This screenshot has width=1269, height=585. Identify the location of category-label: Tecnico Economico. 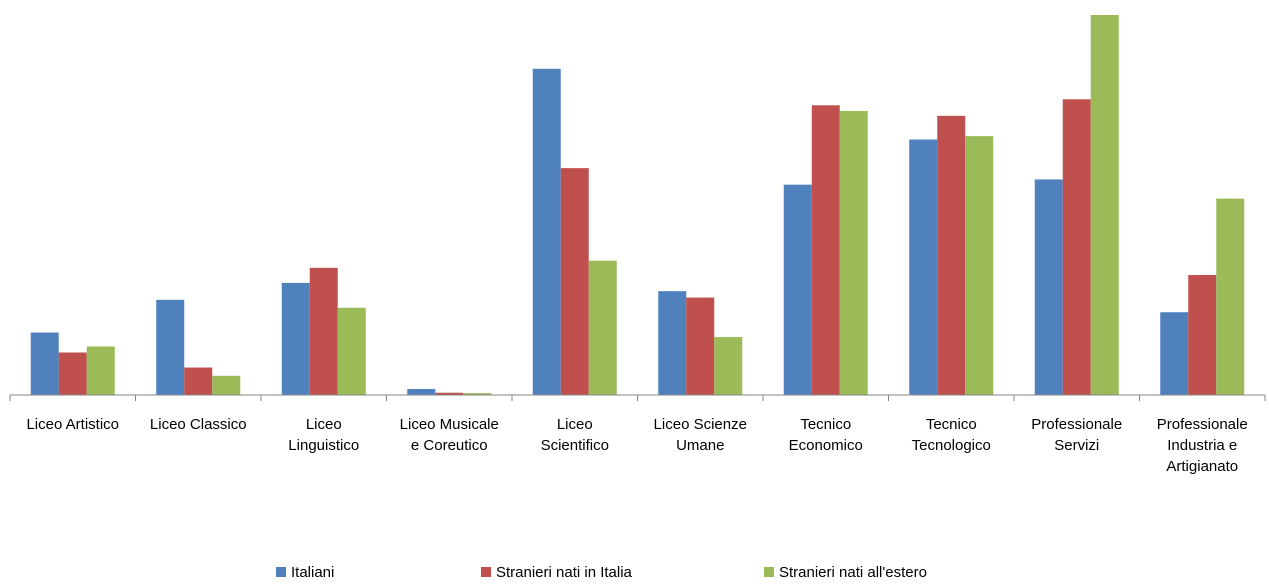
(826, 435).